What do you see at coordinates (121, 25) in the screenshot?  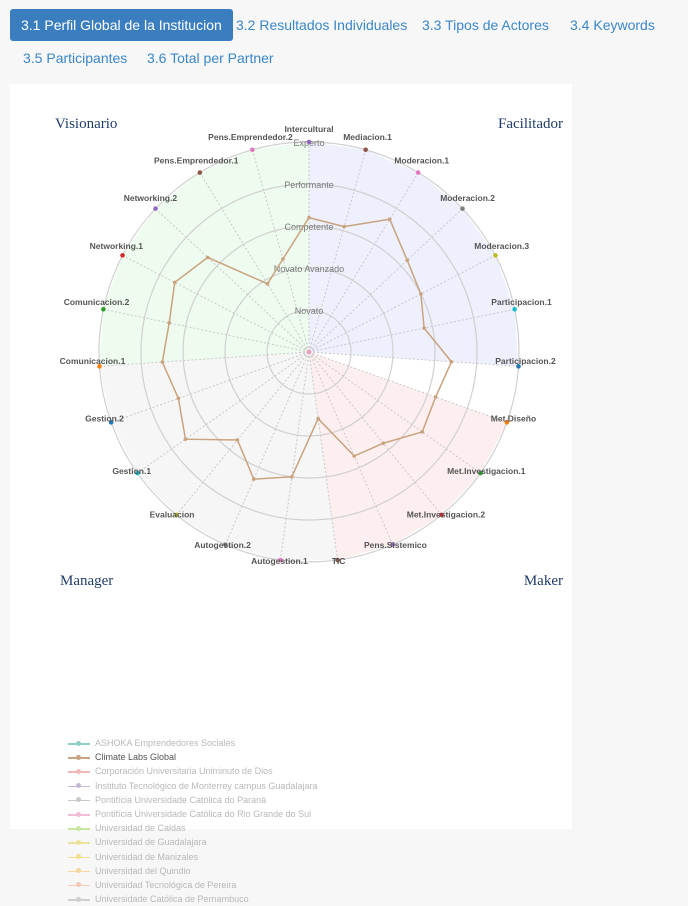 I see `tab-perfil-global: 3.1 Perfil Global de la Institucion` at bounding box center [121, 25].